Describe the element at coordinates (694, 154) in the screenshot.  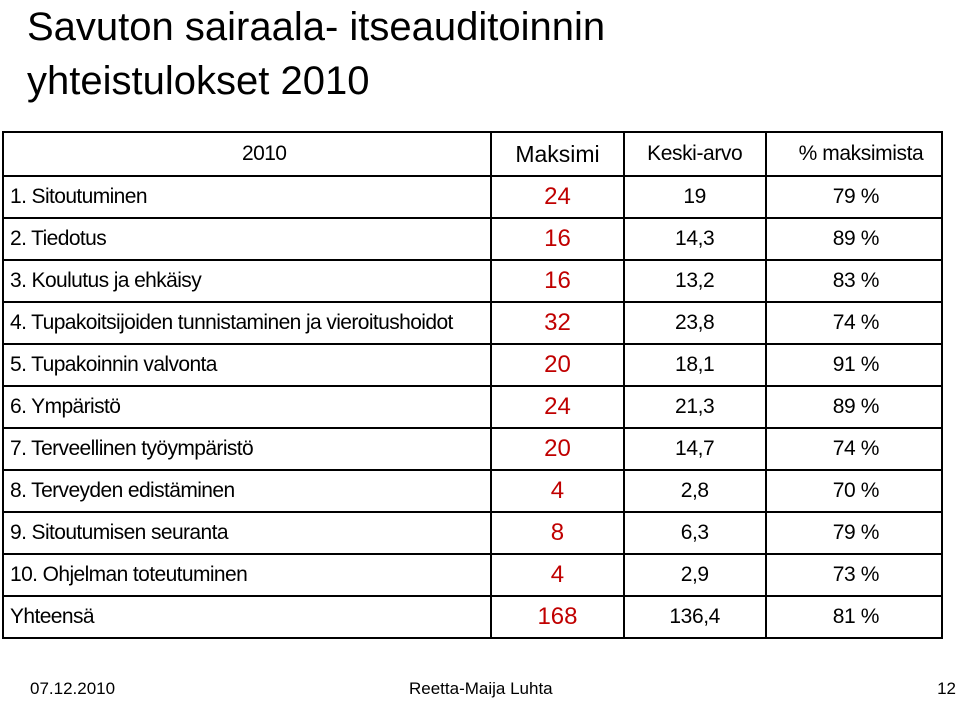
I see `header-avg: Keski-arvo` at that location.